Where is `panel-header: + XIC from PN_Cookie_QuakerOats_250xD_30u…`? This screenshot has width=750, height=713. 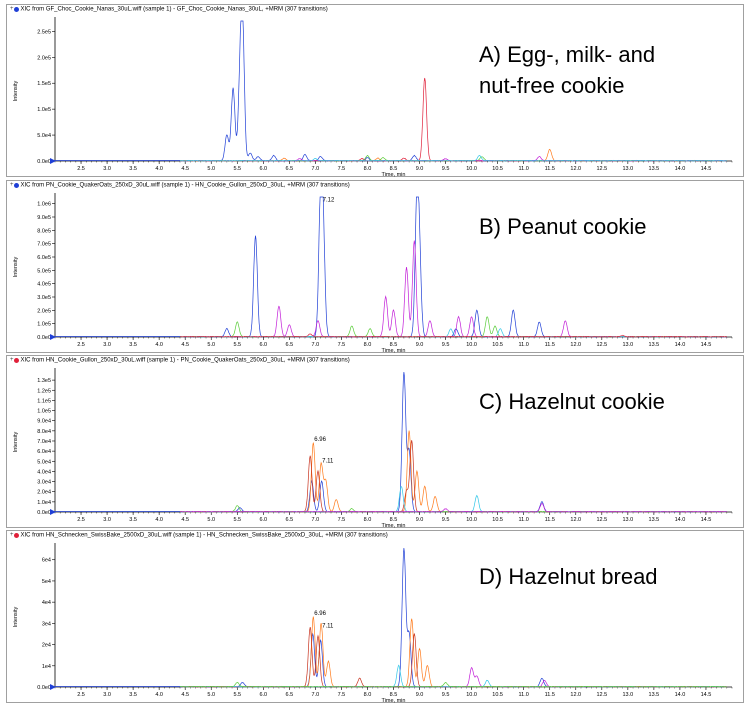 panel-header: + XIC from PN_Cookie_QuakerOats_250xD_30u… is located at coordinates (180, 185).